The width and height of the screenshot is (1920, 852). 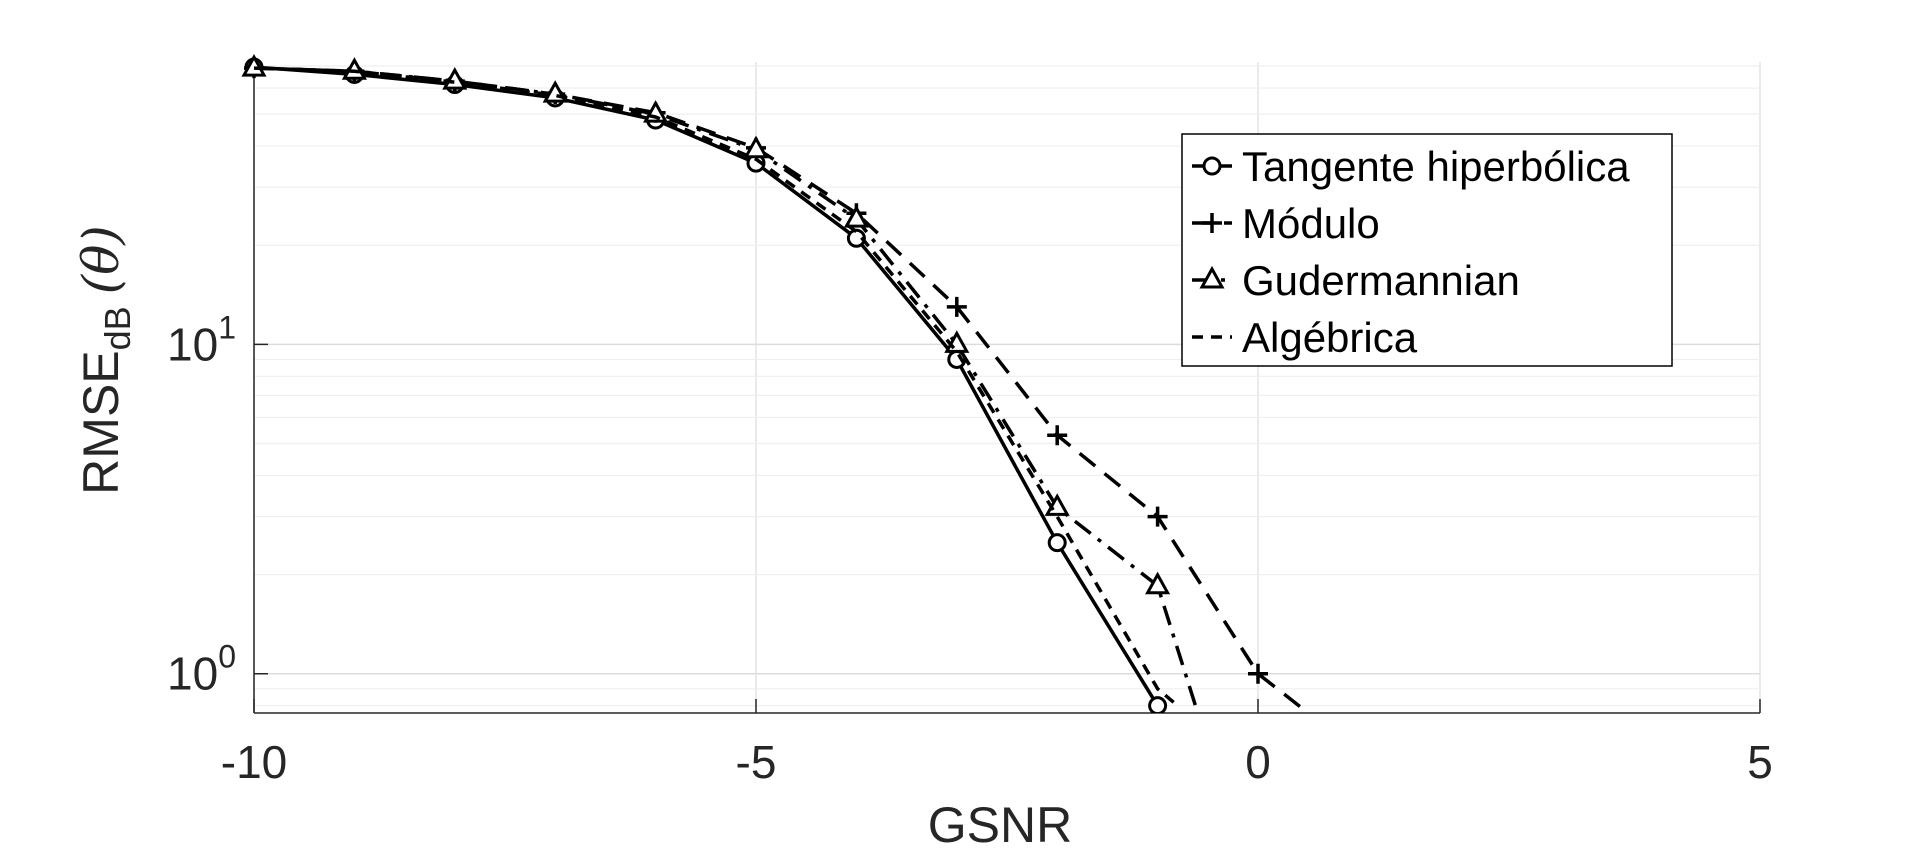 I want to click on x-tick-label: -10, so click(x=254, y=762).